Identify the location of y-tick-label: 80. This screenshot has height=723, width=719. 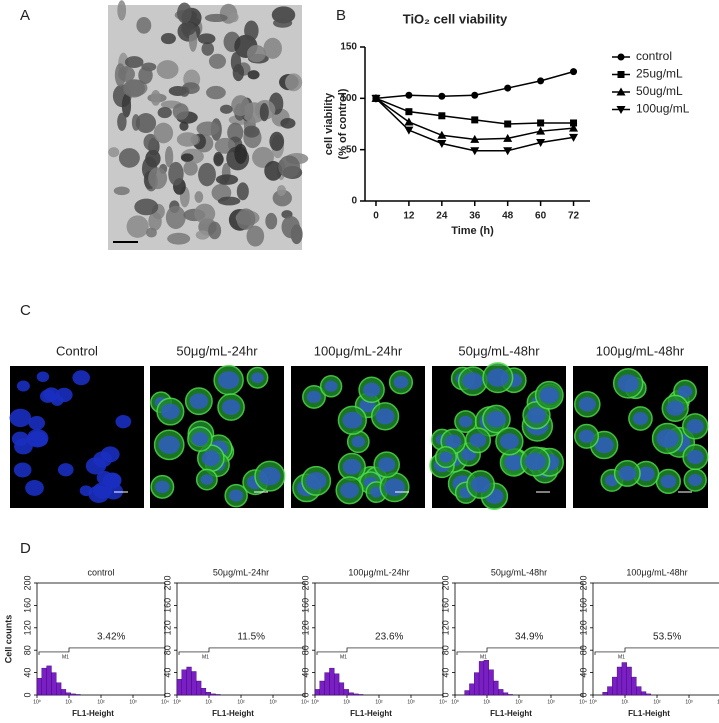
(167, 650).